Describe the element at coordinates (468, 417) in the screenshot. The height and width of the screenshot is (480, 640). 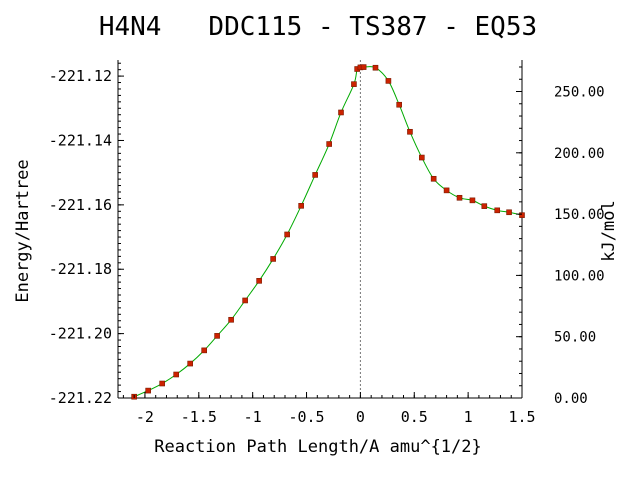
I see `x-tick-label: 1` at that location.